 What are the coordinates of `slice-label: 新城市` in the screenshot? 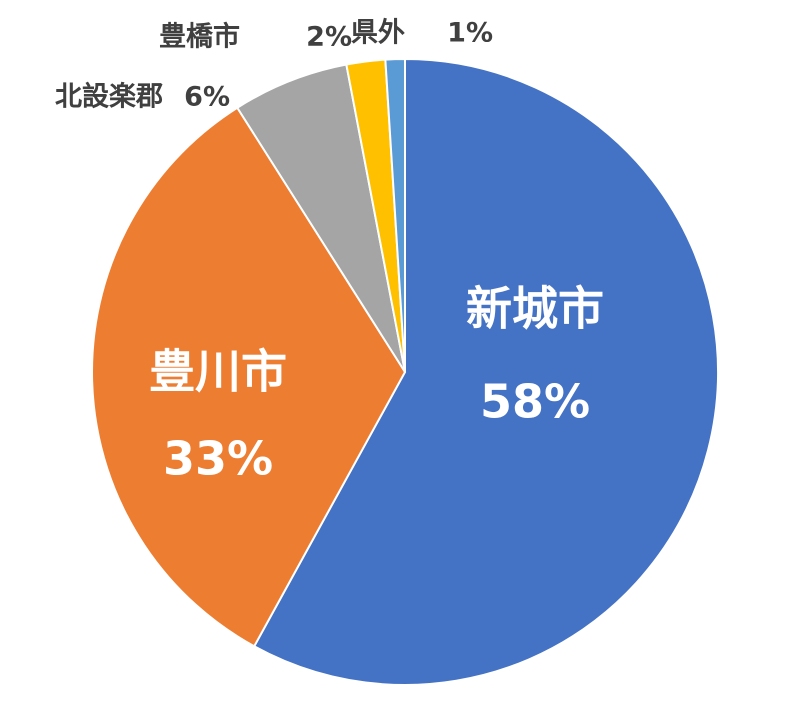 It's located at (535, 309).